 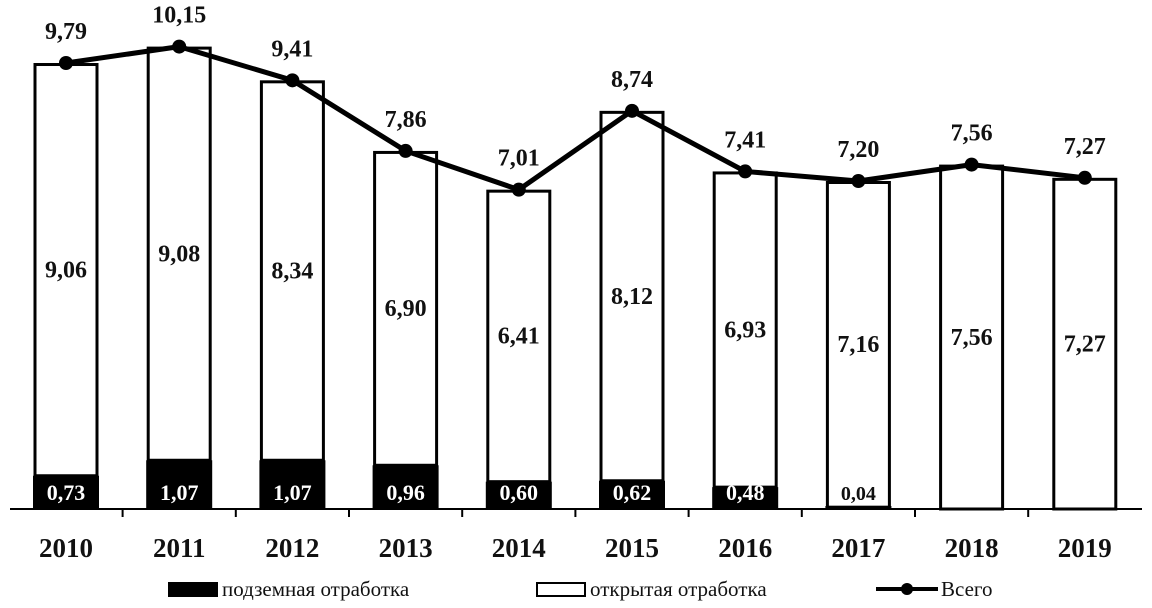 What do you see at coordinates (292, 49) in the screenshot?
I see `label-total-2012: 9,41` at bounding box center [292, 49].